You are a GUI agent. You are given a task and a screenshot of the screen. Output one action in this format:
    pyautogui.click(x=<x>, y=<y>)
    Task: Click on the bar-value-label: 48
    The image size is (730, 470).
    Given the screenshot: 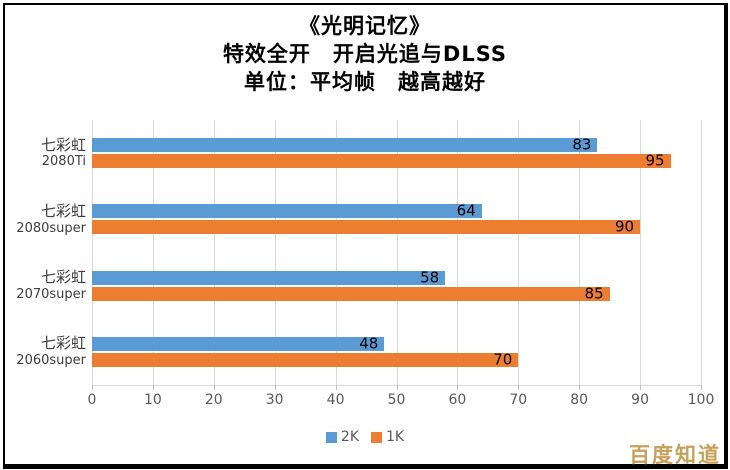 What is the action you would take?
    pyautogui.click(x=369, y=343)
    